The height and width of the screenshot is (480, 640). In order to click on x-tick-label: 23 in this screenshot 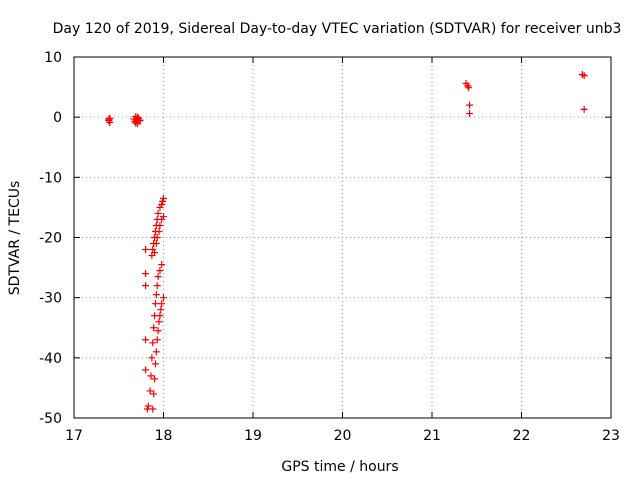, I will do `click(611, 436)`.